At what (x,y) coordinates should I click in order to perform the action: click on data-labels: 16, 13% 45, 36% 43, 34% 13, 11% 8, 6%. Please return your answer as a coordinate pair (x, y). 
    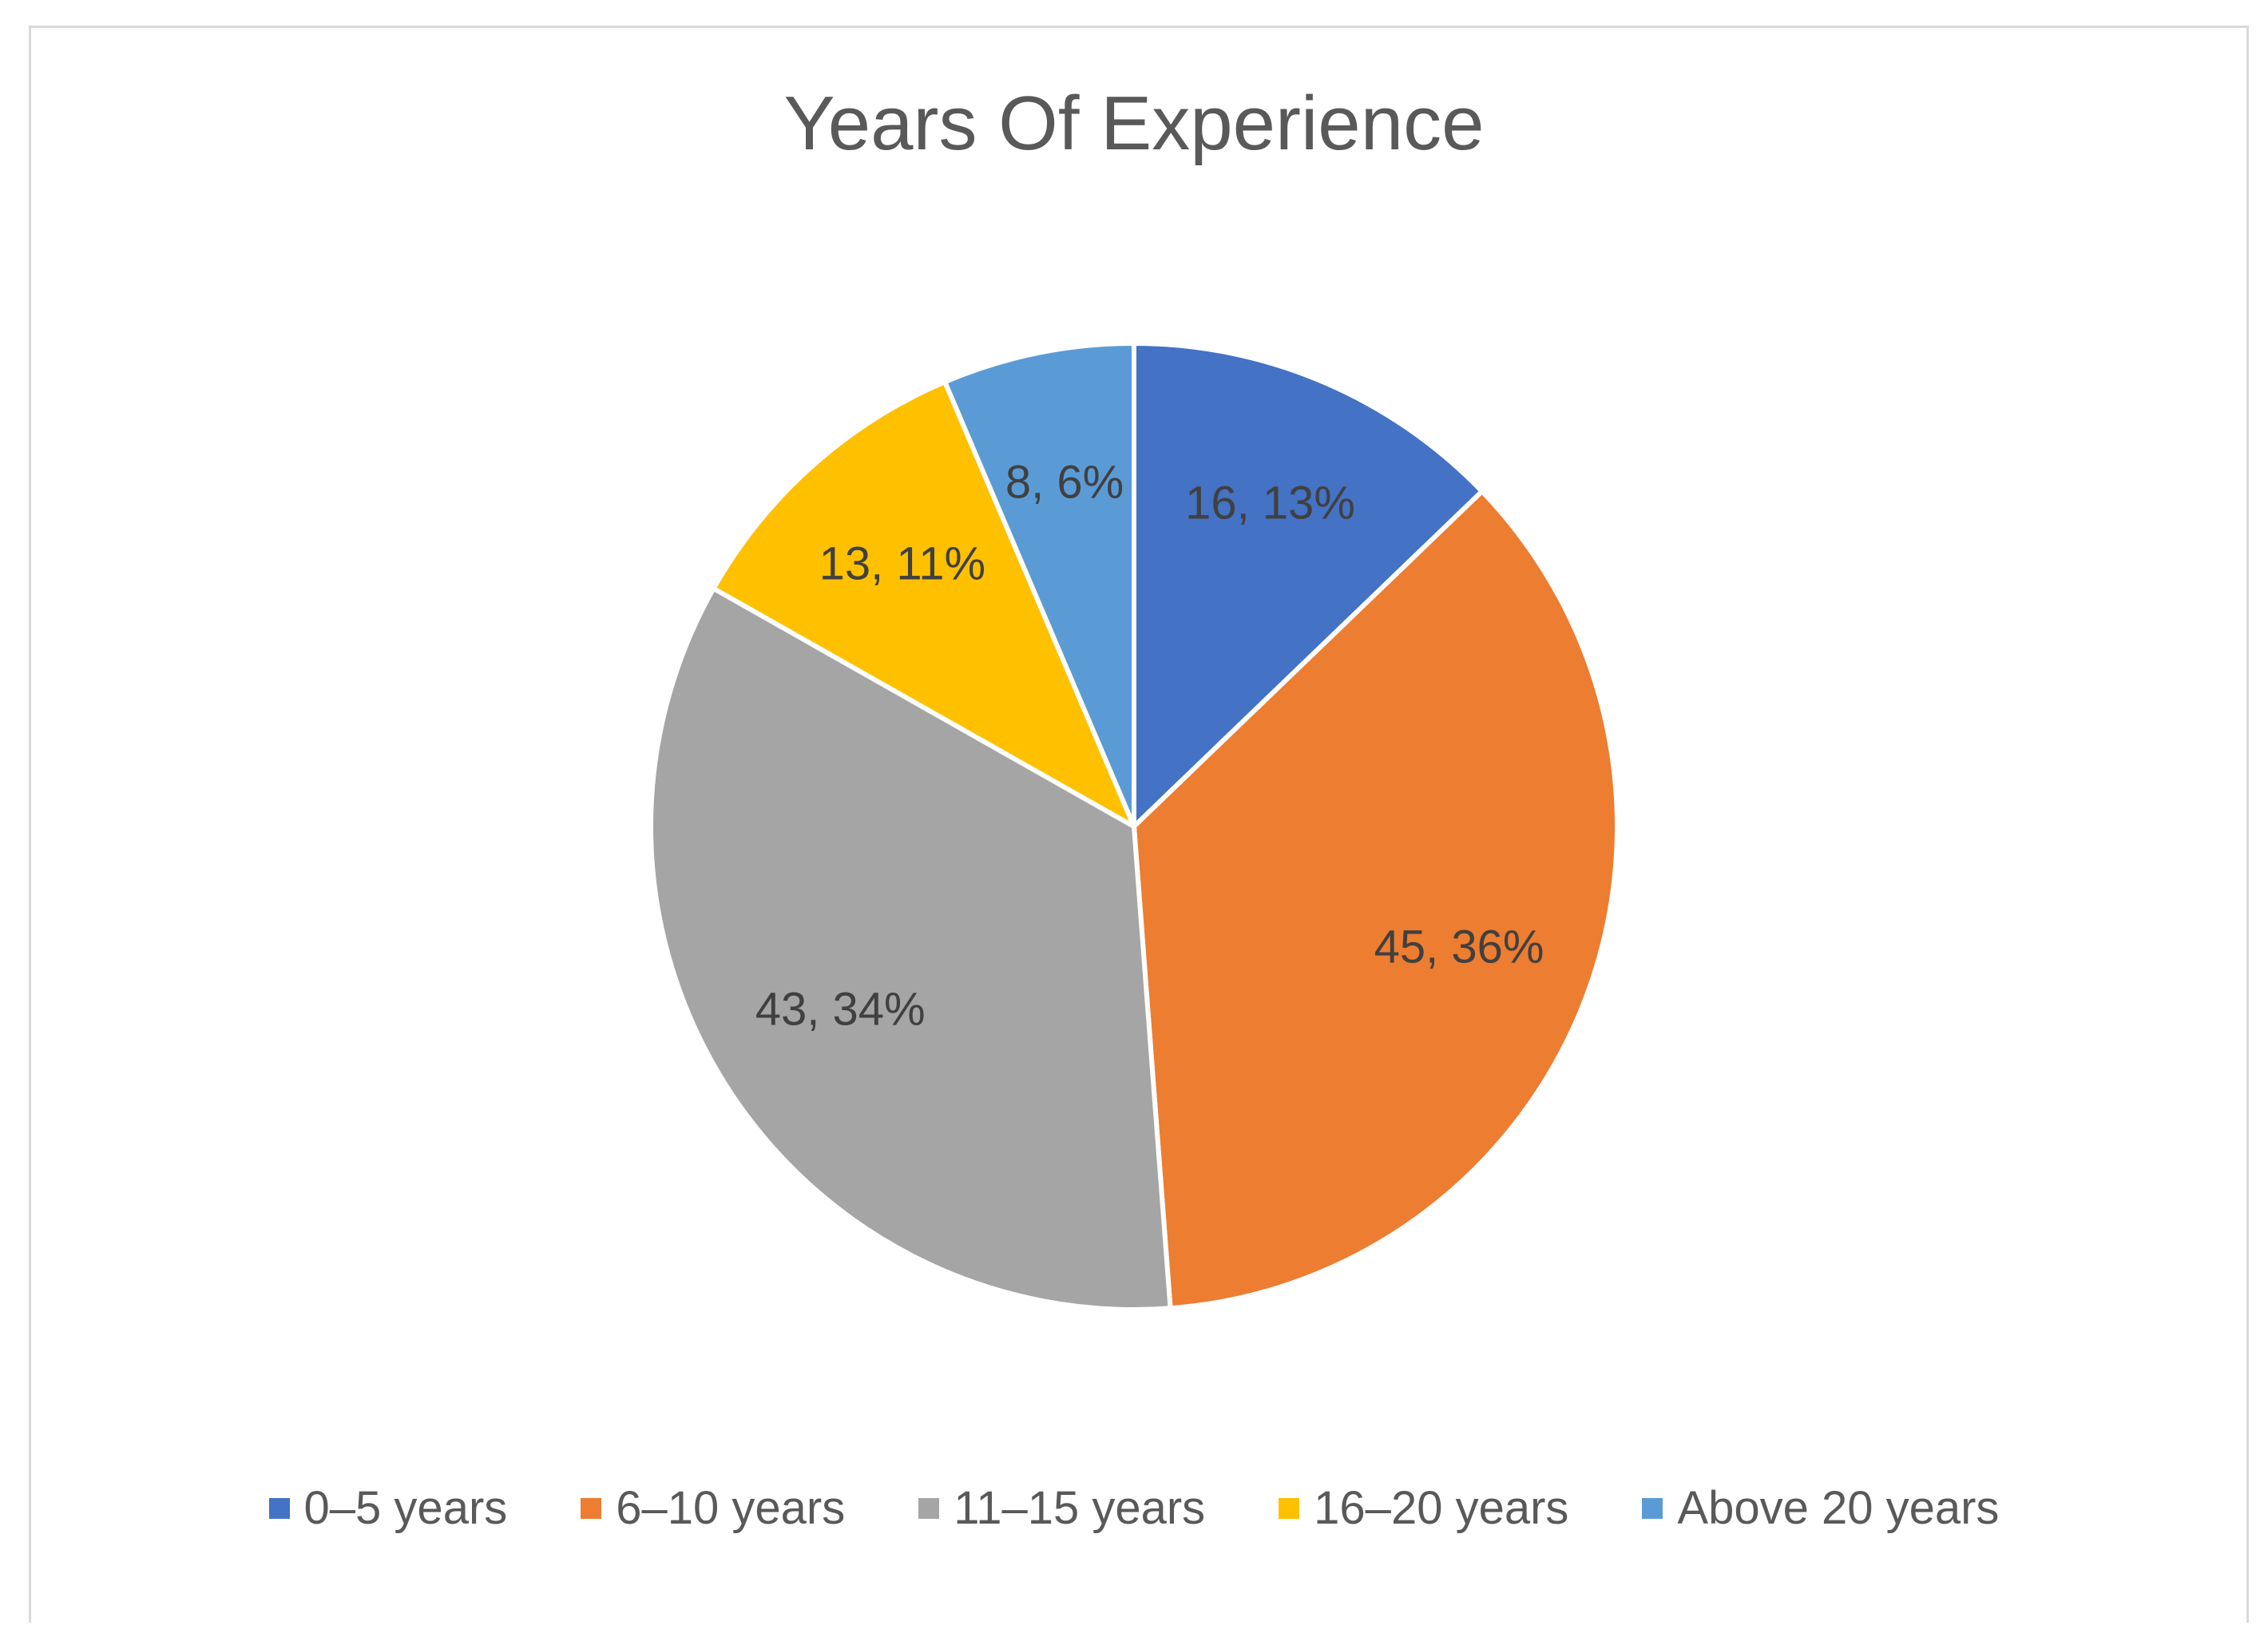
    Looking at the image, I should click on (1149, 747).